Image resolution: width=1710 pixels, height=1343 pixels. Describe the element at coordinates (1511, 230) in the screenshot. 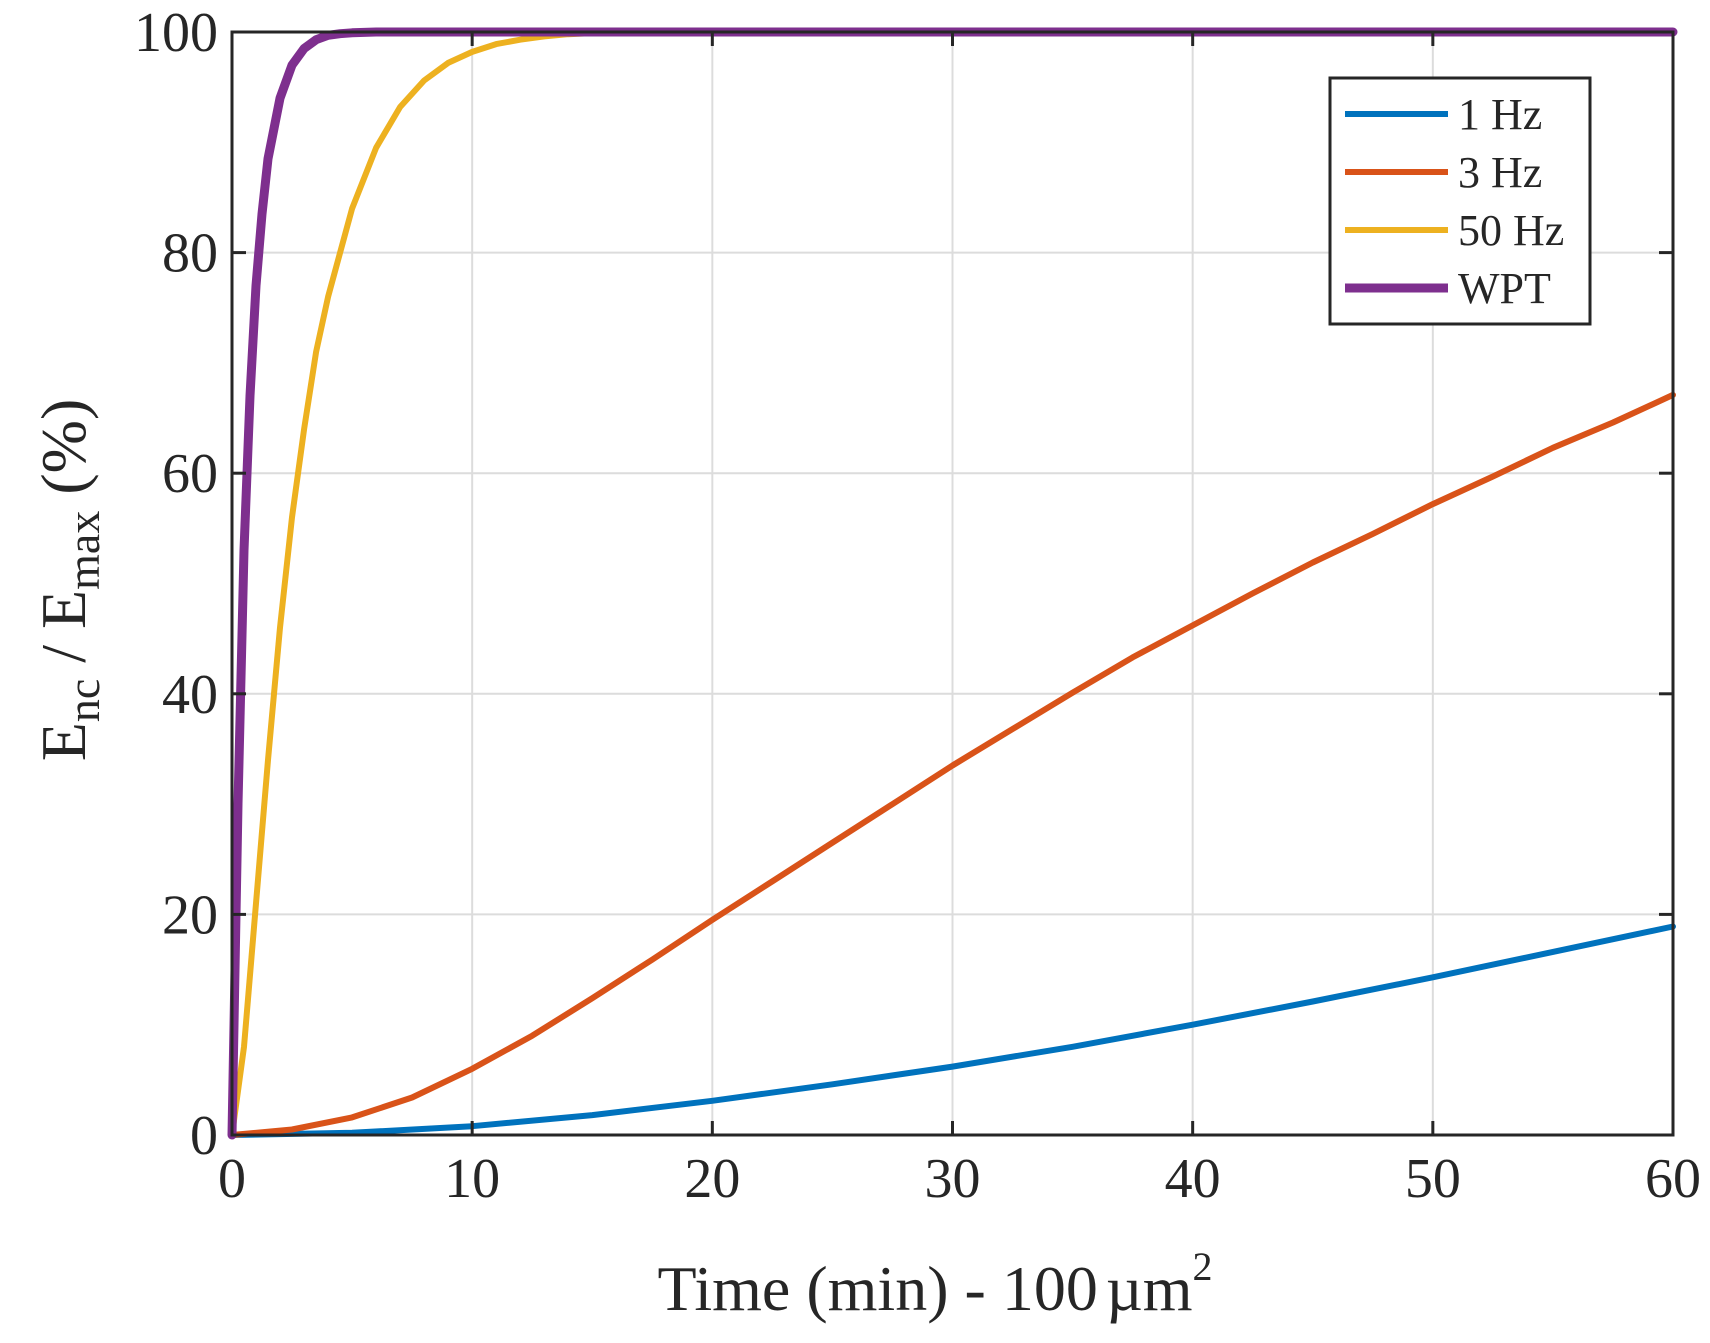

I see `legend-label: 50 Hz` at that location.